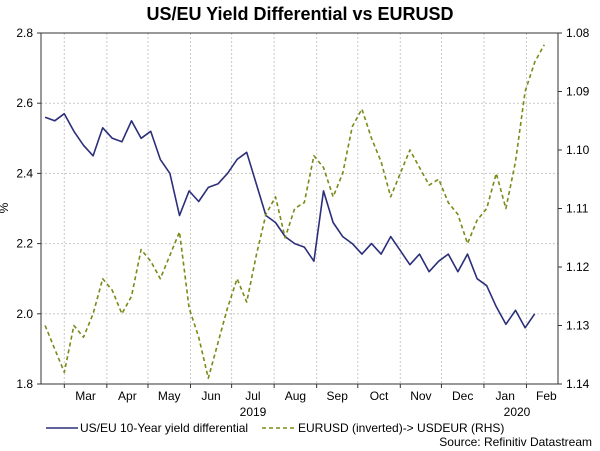 The height and width of the screenshot is (451, 600). I want to click on year-label-2019: 2019, so click(253, 412).